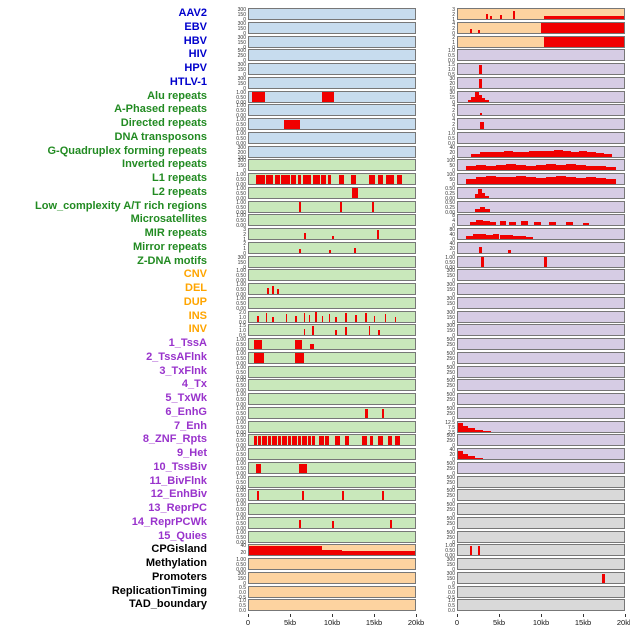  I want to click on y-tick-label: 0.5, so click(451, 56).